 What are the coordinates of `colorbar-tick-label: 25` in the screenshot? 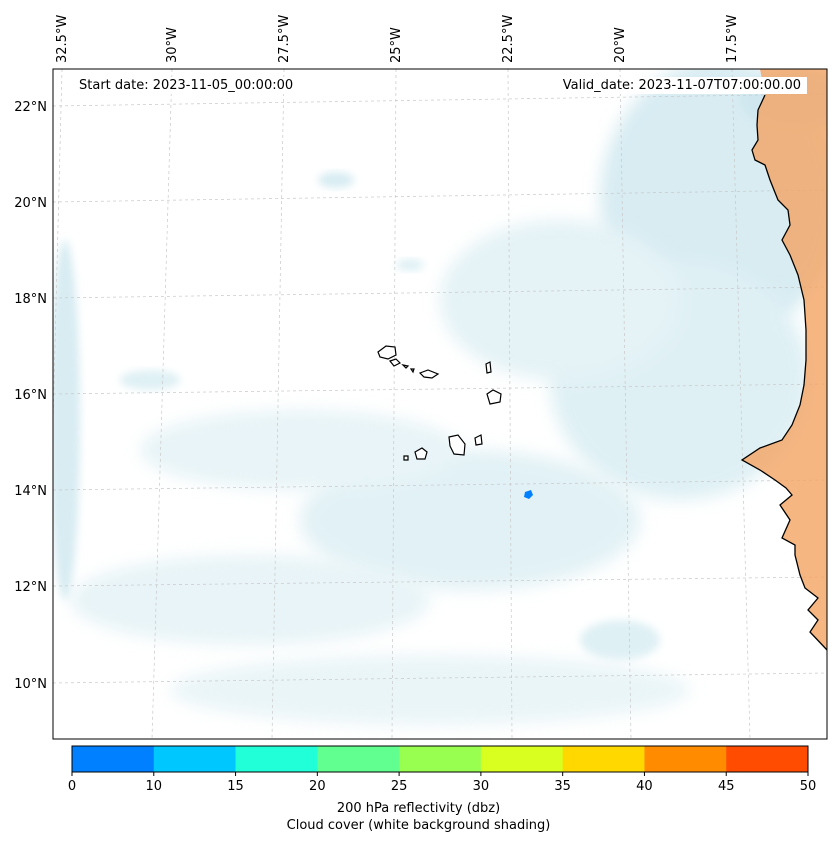 It's located at (399, 786).